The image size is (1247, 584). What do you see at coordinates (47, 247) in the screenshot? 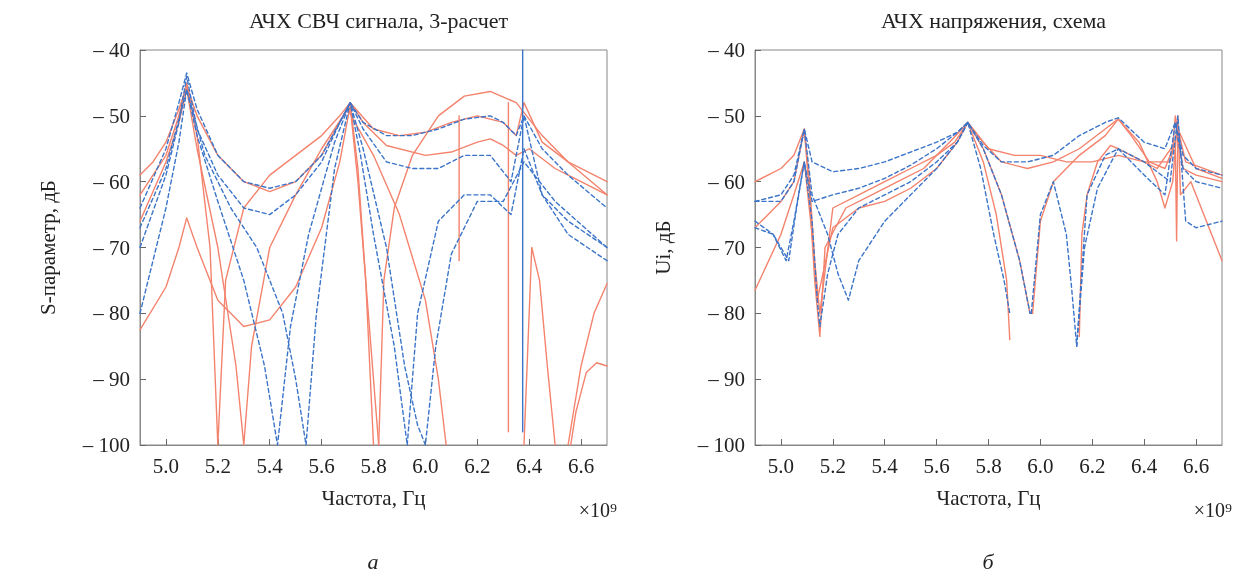
I see `y-axis-title: S-параметр, дБ` at bounding box center [47, 247].